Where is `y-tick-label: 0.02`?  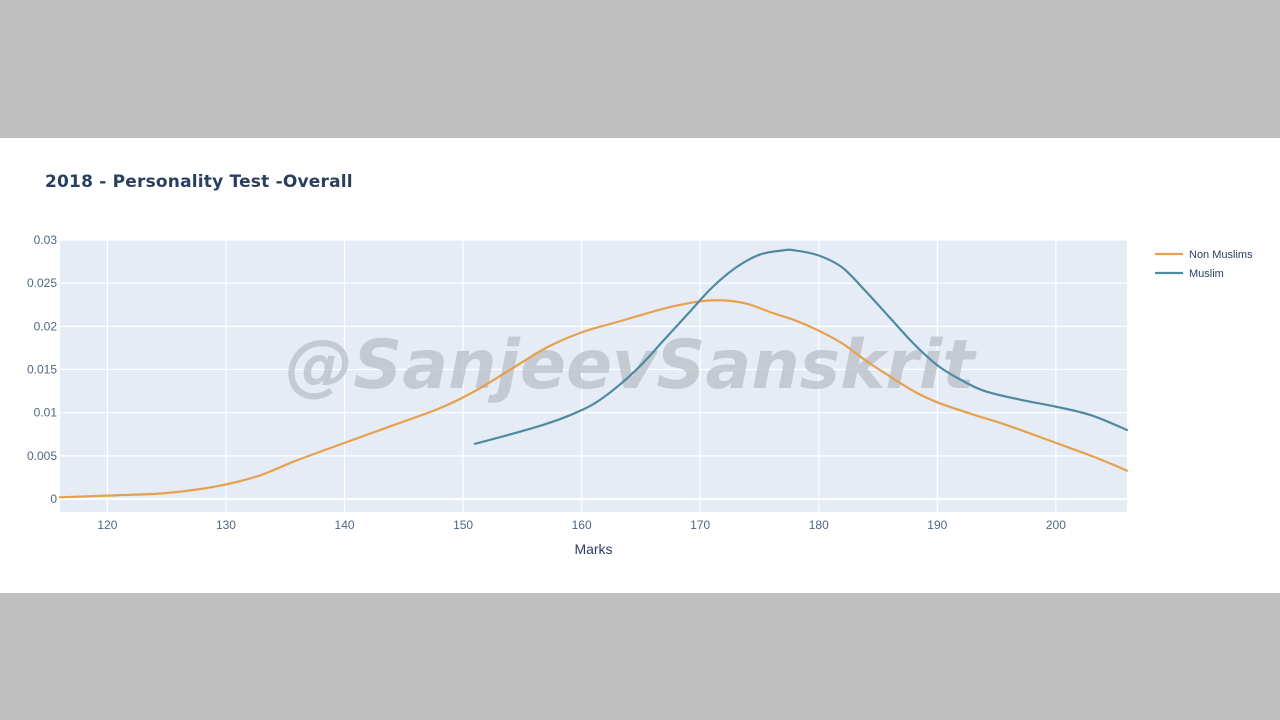 y-tick-label: 0.02 is located at coordinates (46, 326).